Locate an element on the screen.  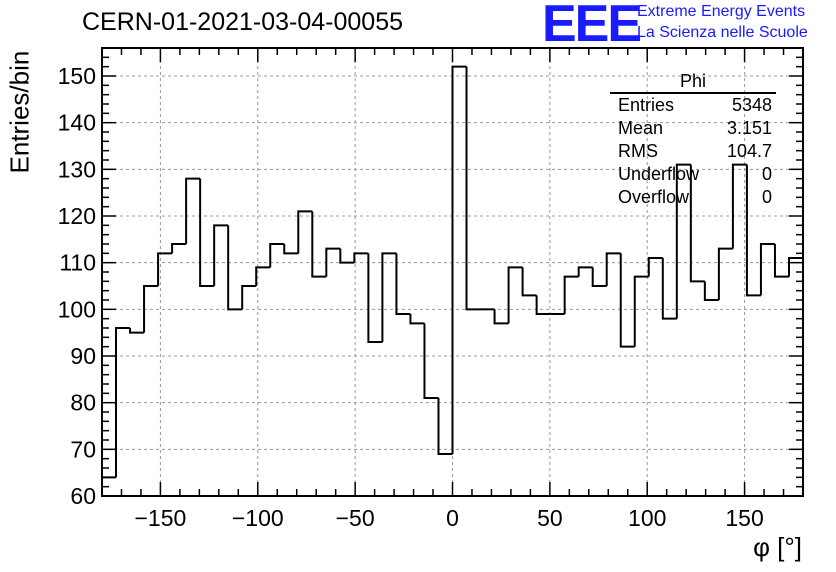
stats-label: Underflow is located at coordinates (659, 174).